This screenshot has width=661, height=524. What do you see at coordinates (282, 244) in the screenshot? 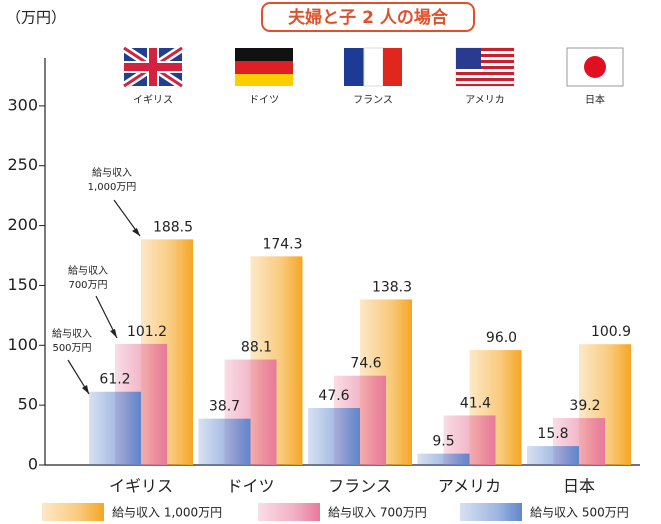
I see `value-label: 174.3` at bounding box center [282, 244].